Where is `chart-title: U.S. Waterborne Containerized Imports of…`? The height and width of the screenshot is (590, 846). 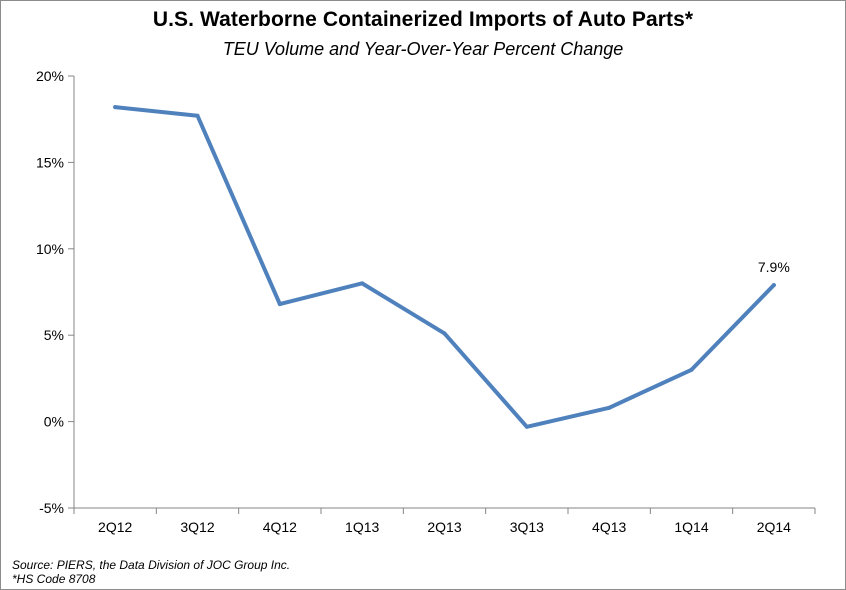
chart-title: U.S. Waterborne Containerized Imports of… is located at coordinates (423, 19).